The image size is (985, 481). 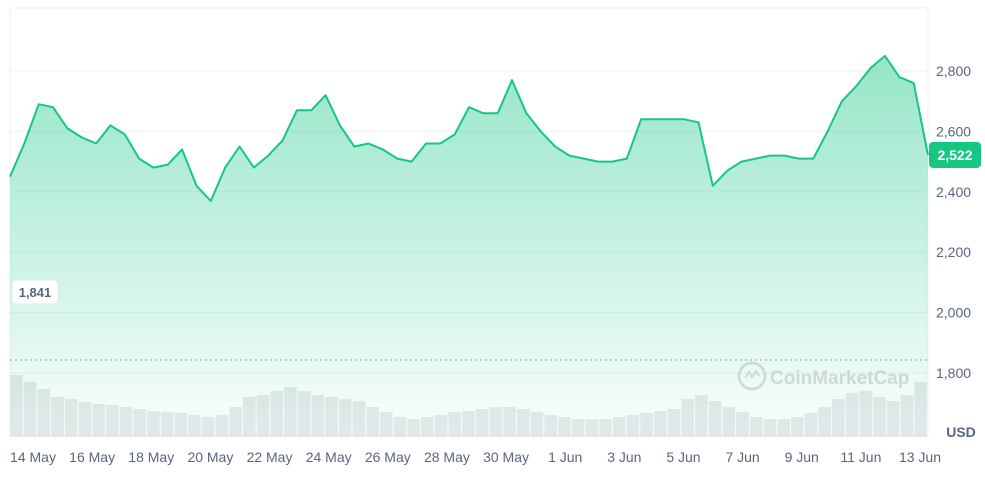 I want to click on x-tick-label: 13 Jun, so click(x=920, y=457).